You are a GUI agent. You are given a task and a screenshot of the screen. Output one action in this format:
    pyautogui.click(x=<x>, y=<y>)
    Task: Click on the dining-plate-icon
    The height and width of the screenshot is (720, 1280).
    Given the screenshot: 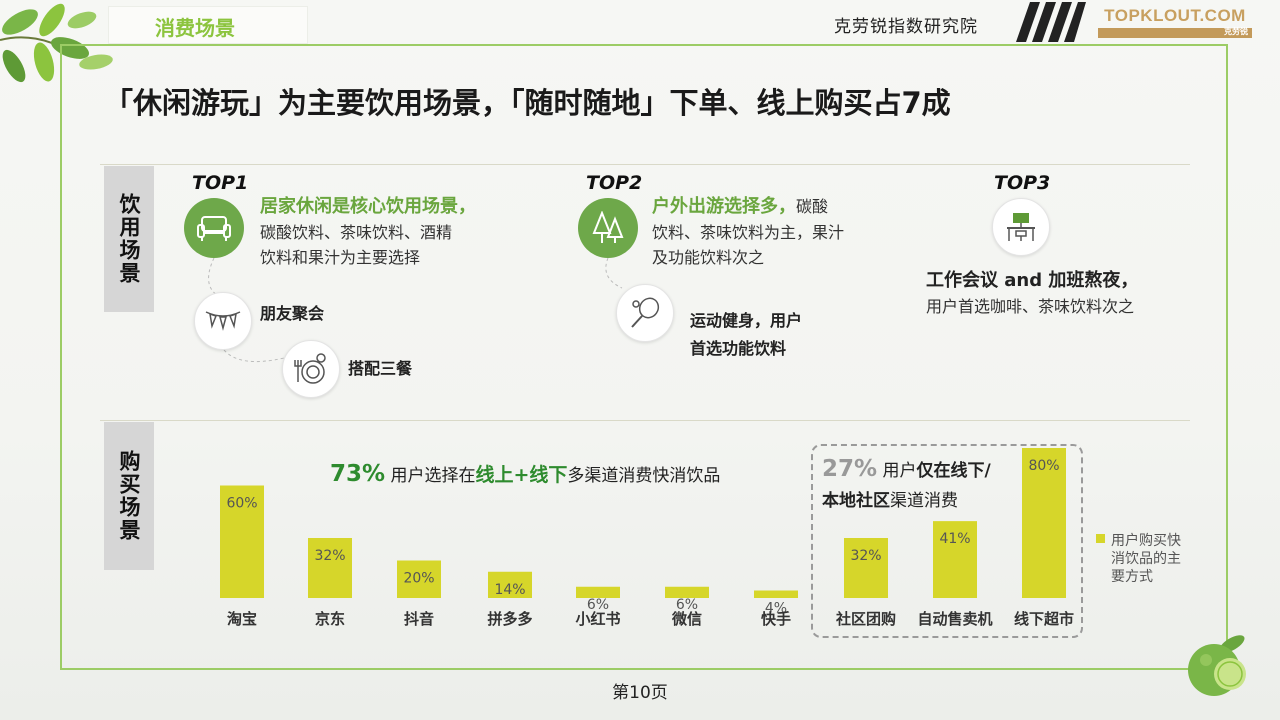 What is the action you would take?
    pyautogui.click(x=311, y=369)
    